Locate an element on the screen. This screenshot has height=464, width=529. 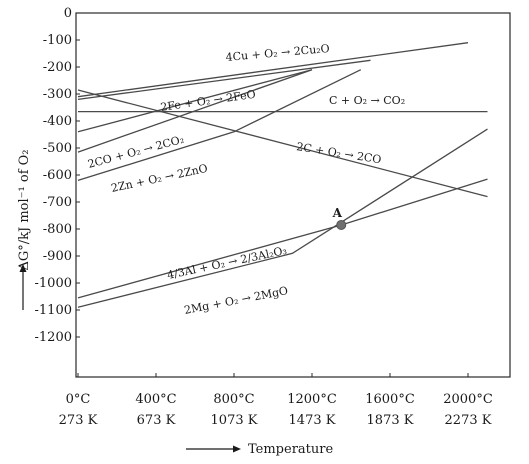
reaction-label: 4Cu + O₂ → 2Cu₂O is located at coordinates (277, 53).